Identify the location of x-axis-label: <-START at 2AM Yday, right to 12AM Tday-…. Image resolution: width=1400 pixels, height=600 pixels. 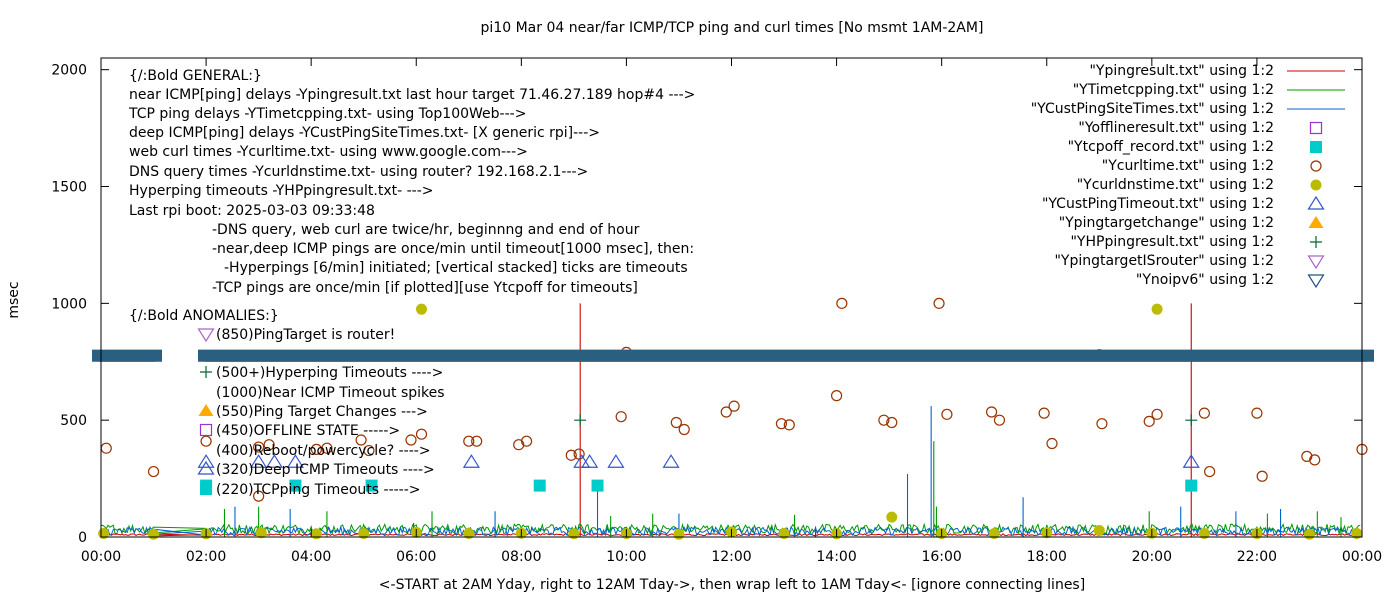
(732, 585).